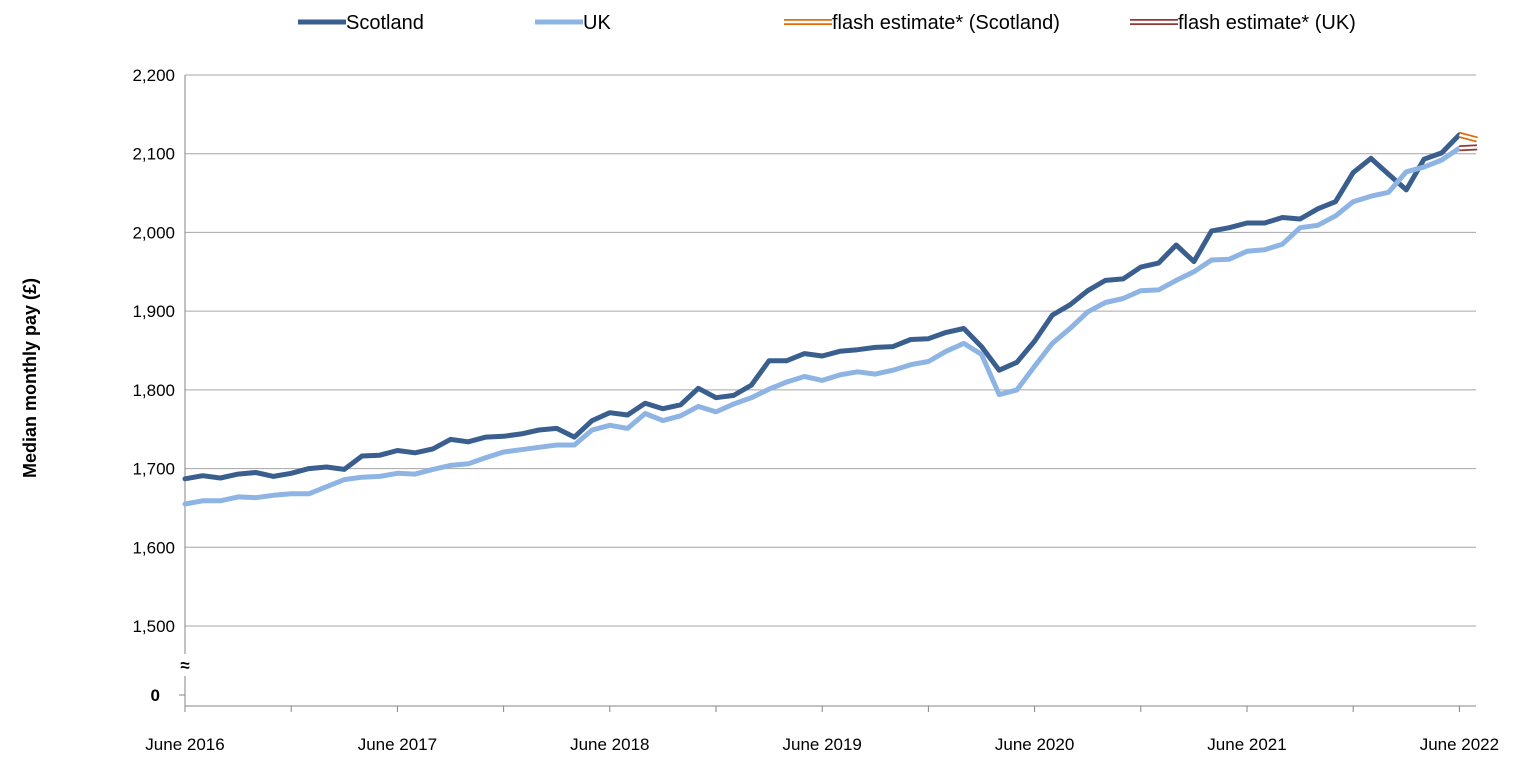 The height and width of the screenshot is (758, 1518). Describe the element at coordinates (609, 744) in the screenshot. I see `x-tick-label: June 2018` at that location.